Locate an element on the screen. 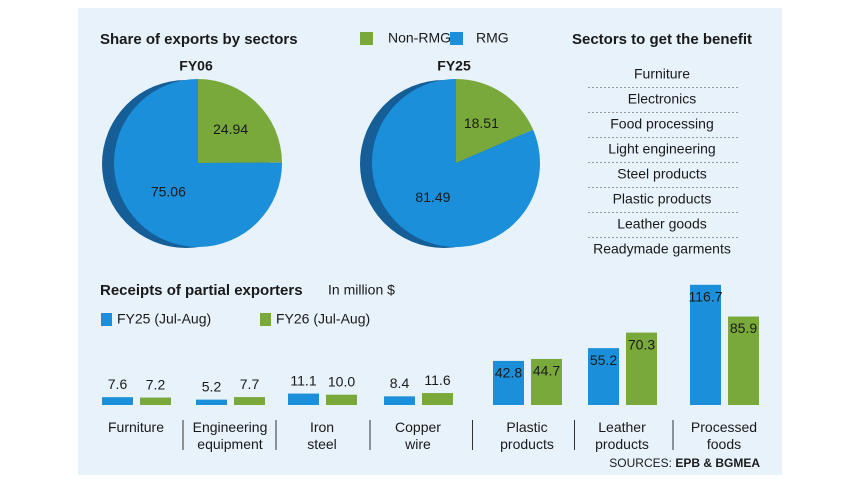 This screenshot has height=484, width=859. value-label: 55.2 is located at coordinates (603, 360).